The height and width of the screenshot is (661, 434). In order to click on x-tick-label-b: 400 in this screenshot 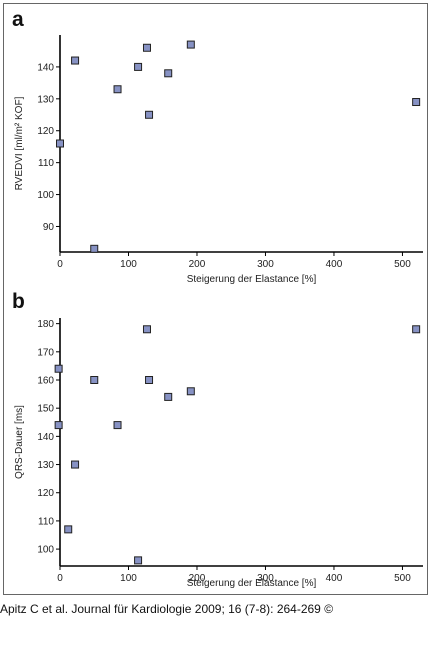, I will do `click(334, 578)`.